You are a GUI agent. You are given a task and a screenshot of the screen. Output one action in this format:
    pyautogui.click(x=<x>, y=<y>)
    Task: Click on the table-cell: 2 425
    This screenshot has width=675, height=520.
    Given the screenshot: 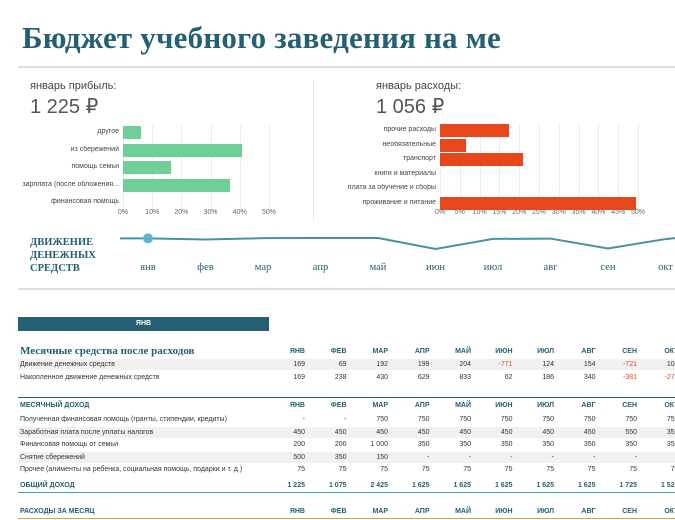 What is the action you would take?
    pyautogui.click(x=379, y=485)
    